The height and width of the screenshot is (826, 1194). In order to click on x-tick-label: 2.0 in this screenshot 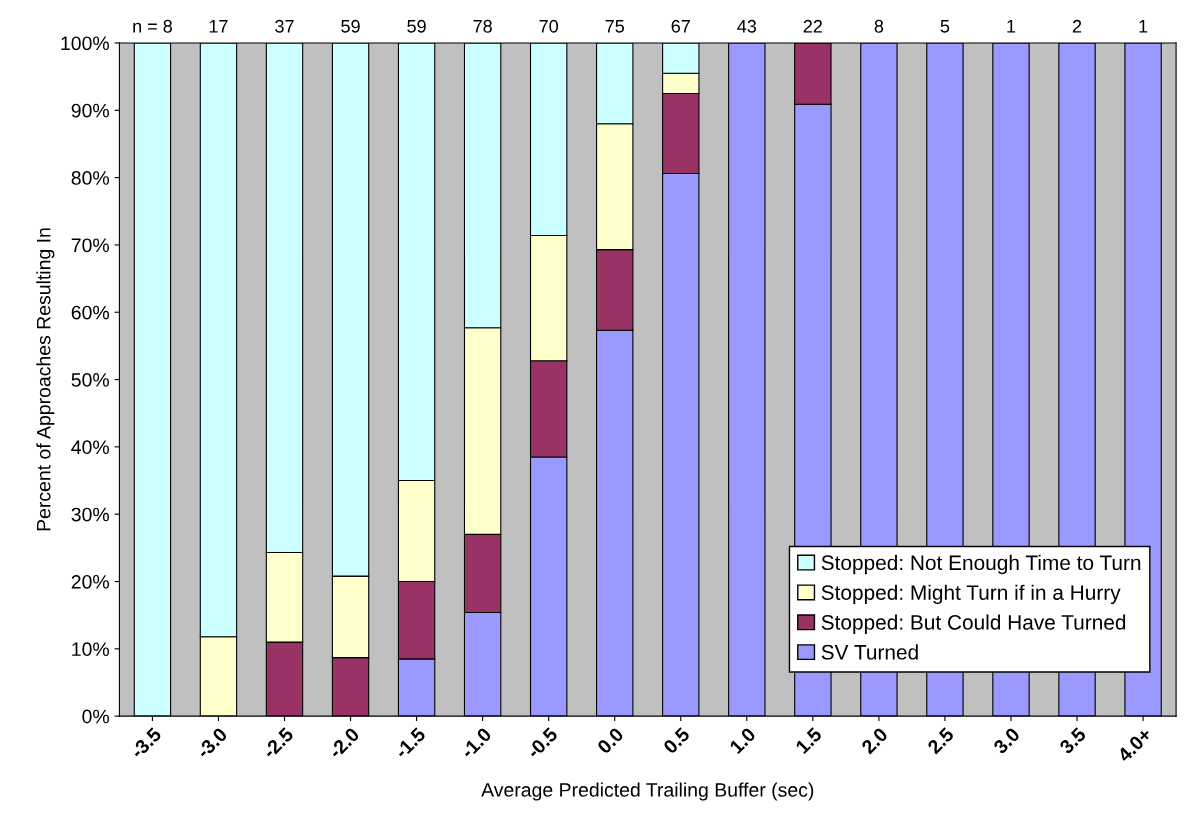, I will do `click(874, 740)`.